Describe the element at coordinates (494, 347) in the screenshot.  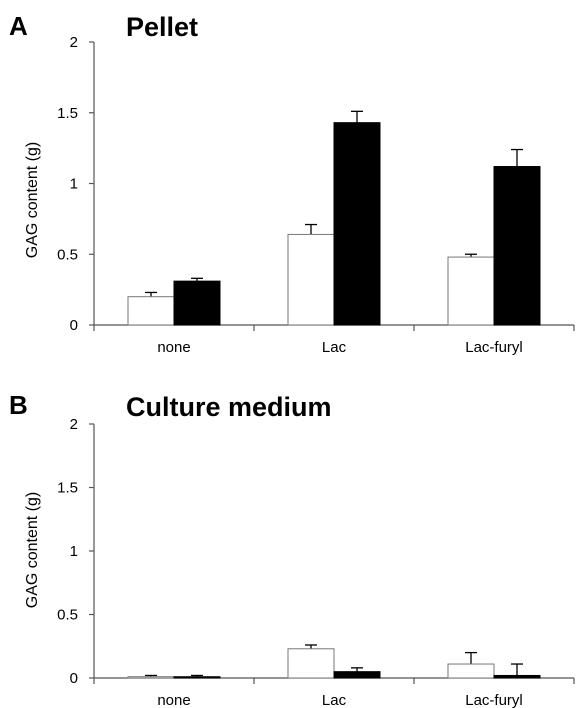
I see `panel-a-category-label: Lac-furyl` at that location.